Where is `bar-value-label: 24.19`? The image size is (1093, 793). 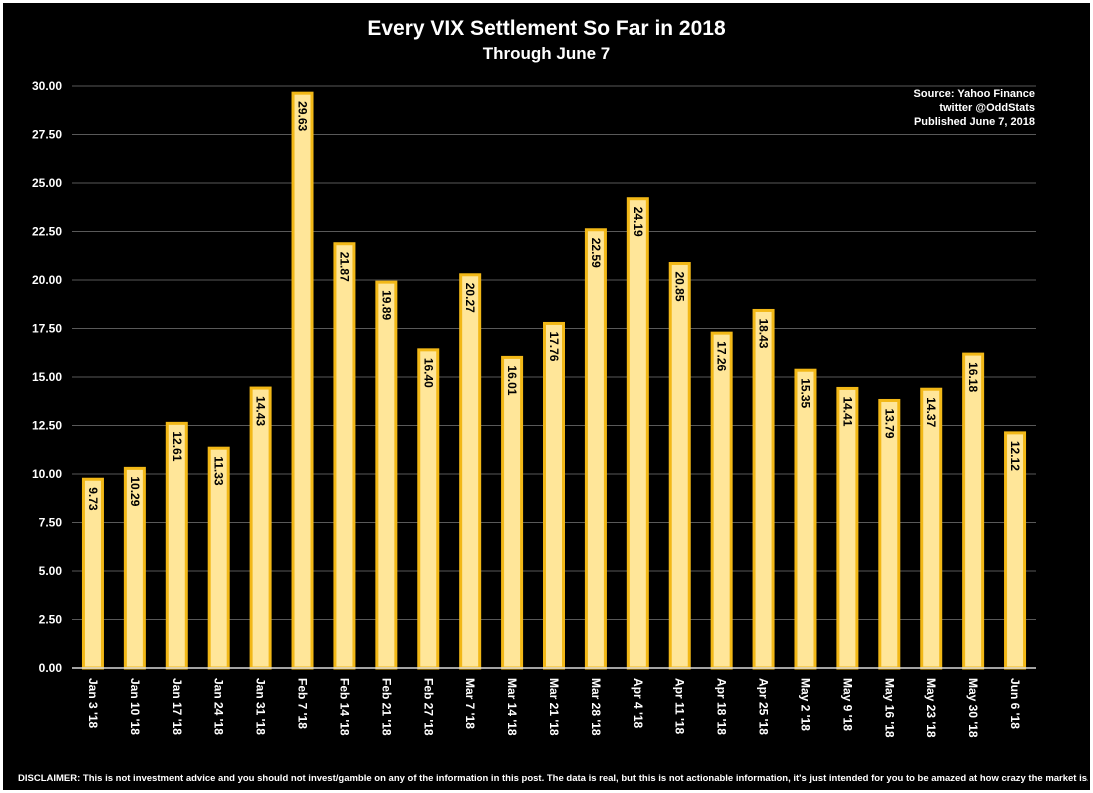 bar-value-label: 24.19 is located at coordinates (638, 222).